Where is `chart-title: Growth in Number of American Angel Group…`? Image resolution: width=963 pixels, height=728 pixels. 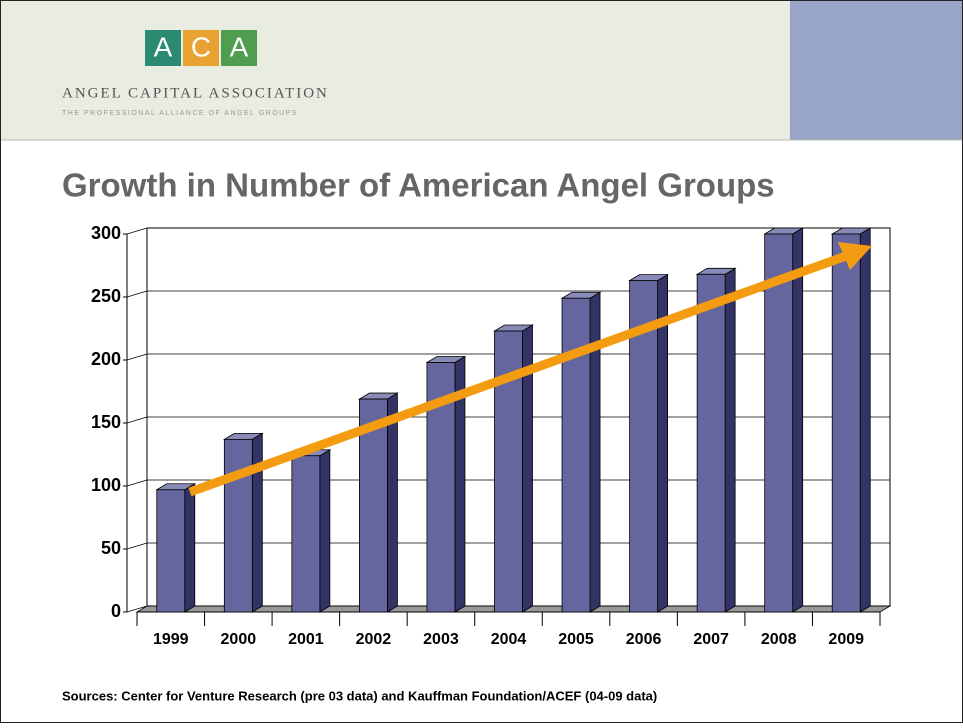 chart-title: Growth in Number of American Angel Group… is located at coordinates (418, 185).